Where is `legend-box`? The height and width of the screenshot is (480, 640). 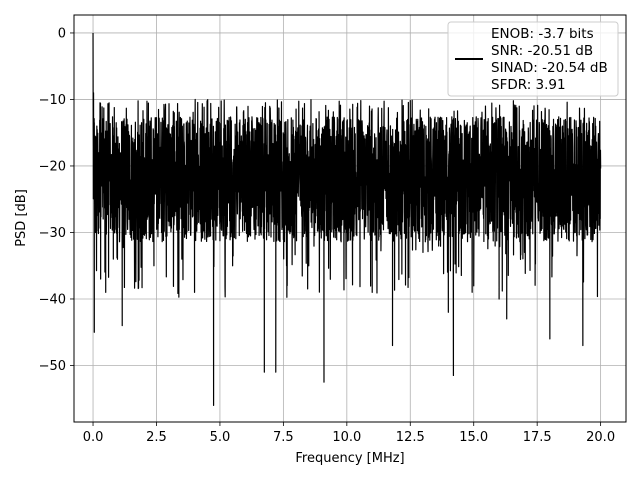
legend-box is located at coordinates (533, 59).